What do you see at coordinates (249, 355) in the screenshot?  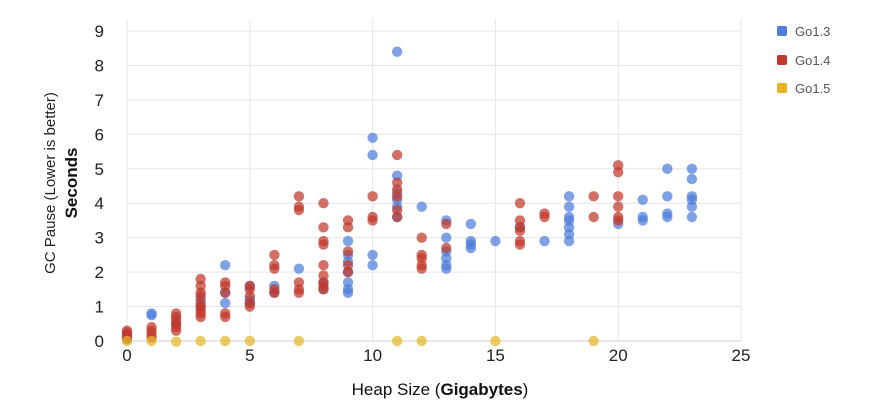 I see `x-tick-label: 5` at bounding box center [249, 355].